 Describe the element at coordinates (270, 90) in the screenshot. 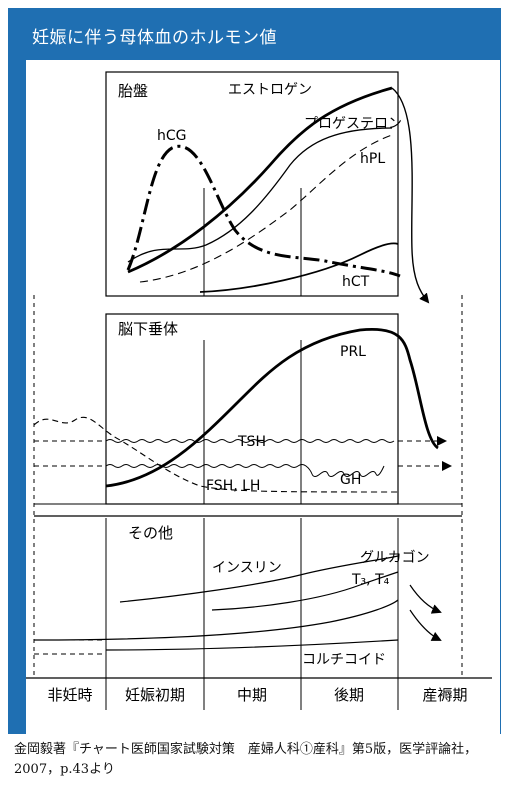

I see `estrogen-label: エストロゲン` at that location.